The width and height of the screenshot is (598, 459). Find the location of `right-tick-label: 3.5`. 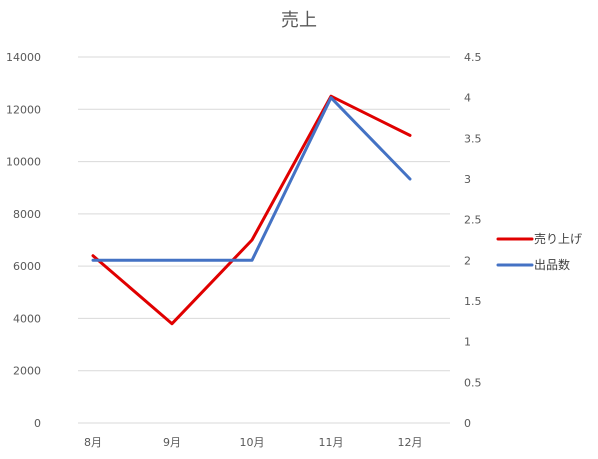

right-tick-label: 3.5 is located at coordinates (473, 138).